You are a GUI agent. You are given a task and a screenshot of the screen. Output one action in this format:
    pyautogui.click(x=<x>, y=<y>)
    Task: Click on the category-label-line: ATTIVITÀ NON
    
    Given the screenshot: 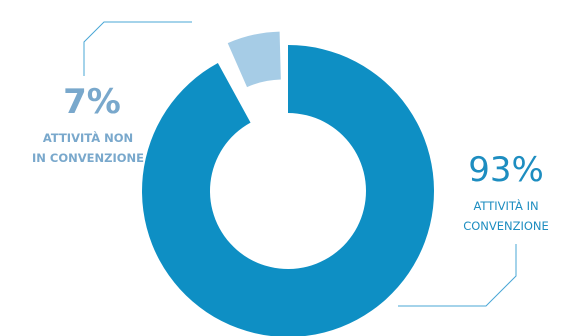 What is the action you would take?
    pyautogui.click(x=88, y=138)
    